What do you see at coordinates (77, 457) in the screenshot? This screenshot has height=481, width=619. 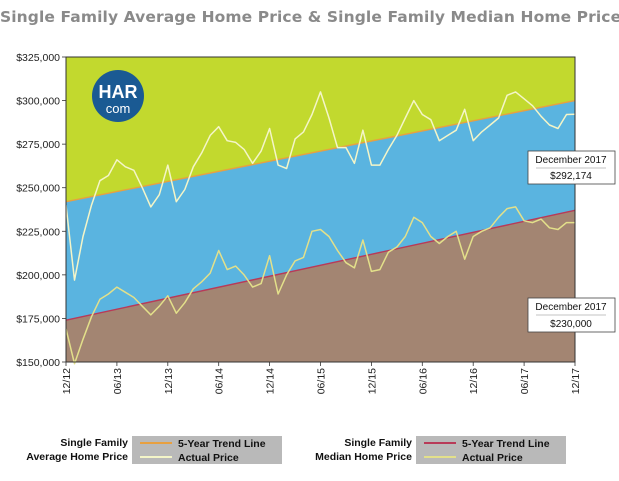 I see `legend-average-title-line2: Average Home Price` at bounding box center [77, 457].